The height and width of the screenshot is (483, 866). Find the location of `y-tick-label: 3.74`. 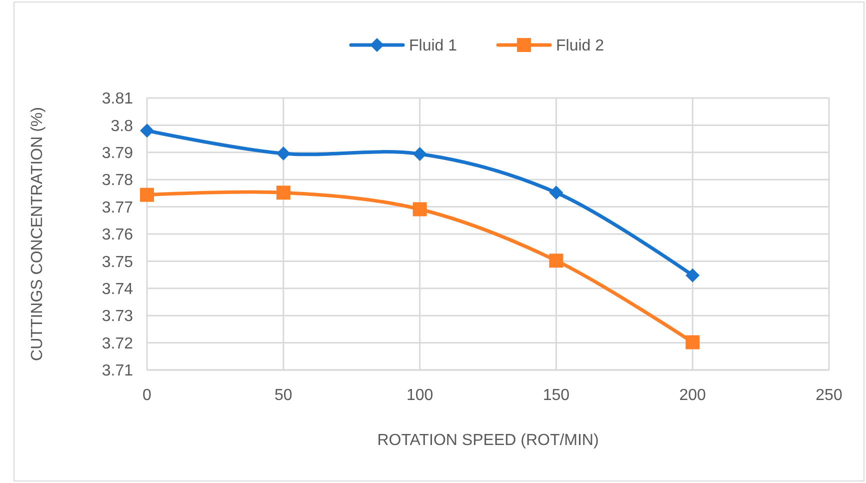

y-tick-label: 3.74 is located at coordinates (118, 289).